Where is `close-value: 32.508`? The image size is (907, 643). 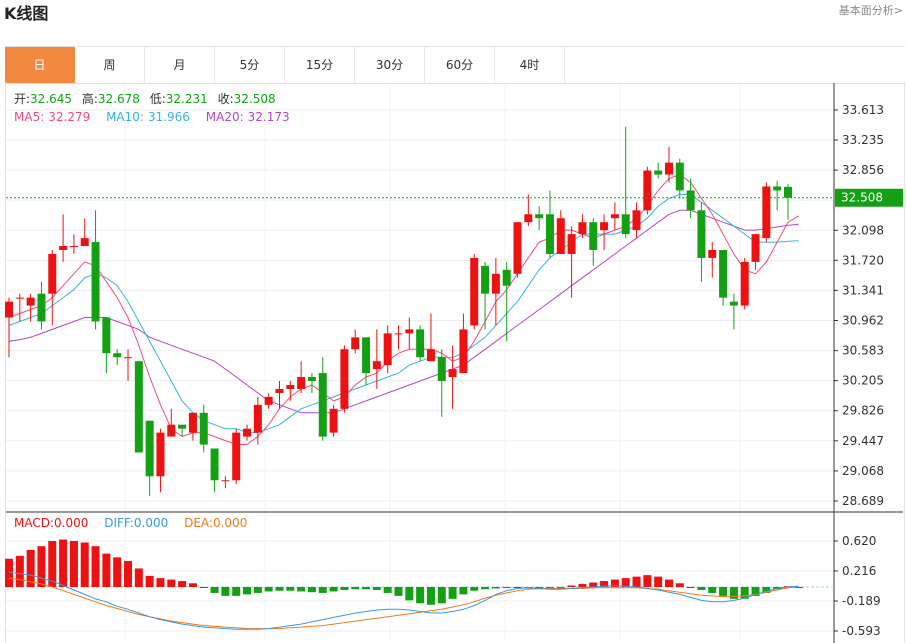
close-value: 32.508 is located at coordinates (255, 99).